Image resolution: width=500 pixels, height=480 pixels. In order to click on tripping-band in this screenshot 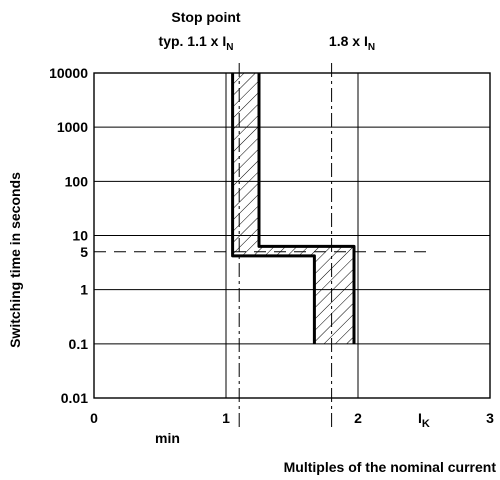, I will do `click(293, 208)`.